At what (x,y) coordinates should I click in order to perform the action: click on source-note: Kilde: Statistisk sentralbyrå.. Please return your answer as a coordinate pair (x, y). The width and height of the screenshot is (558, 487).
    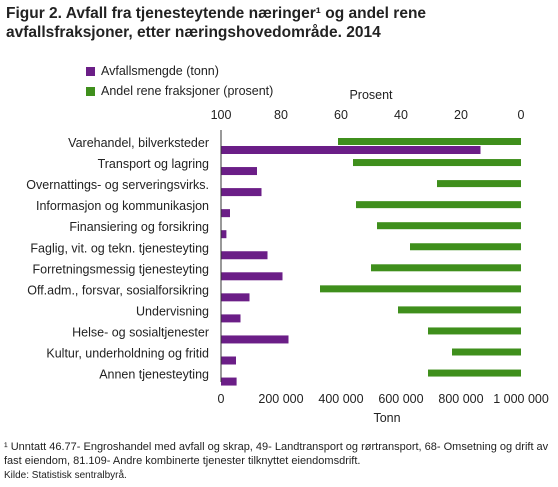
    Looking at the image, I should click on (65, 475).